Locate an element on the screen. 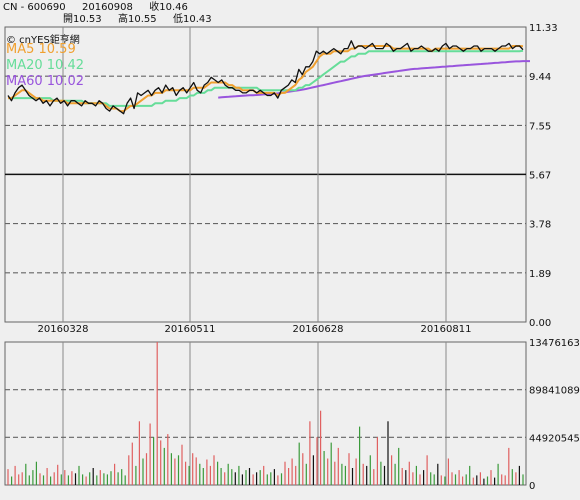  ma5-line is located at coordinates (266, 79).